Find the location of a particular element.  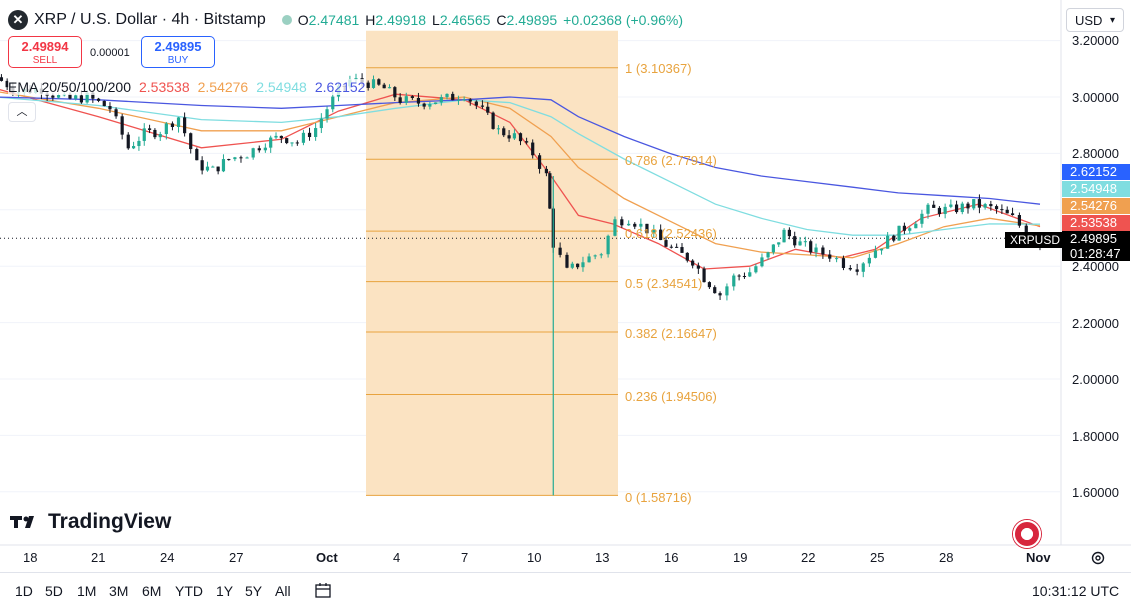

settings-gear-icon is located at coordinates (1098, 558).